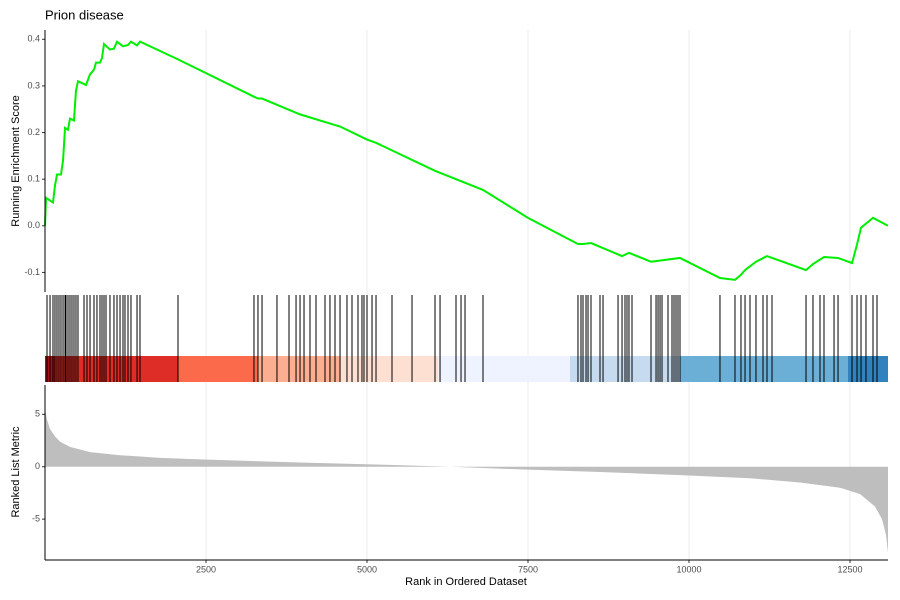 This screenshot has height=600, width=900. I want to click on chart-title: Prion disease, so click(84, 14).